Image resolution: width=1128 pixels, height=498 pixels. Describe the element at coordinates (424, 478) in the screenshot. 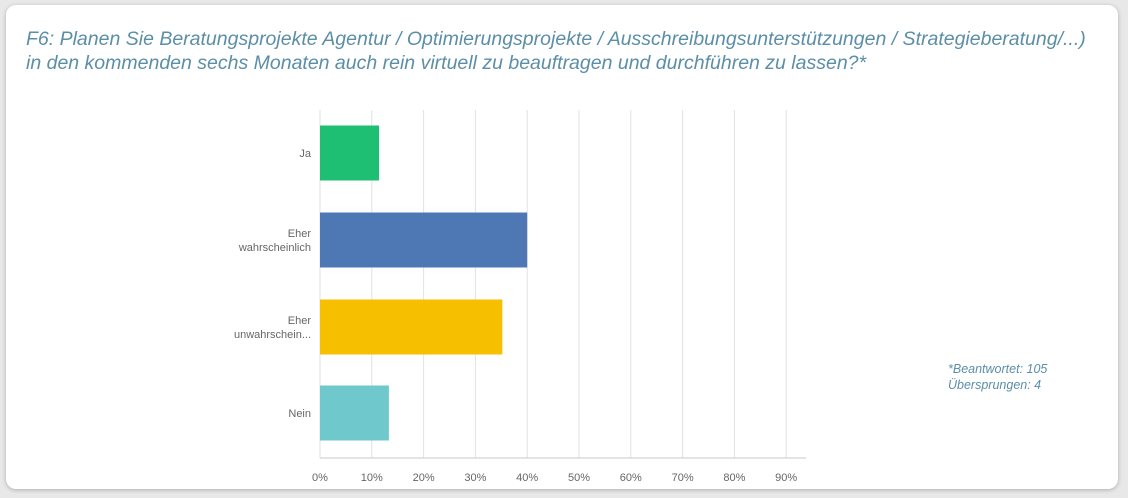

I see `x-tick-label: 20%` at that location.